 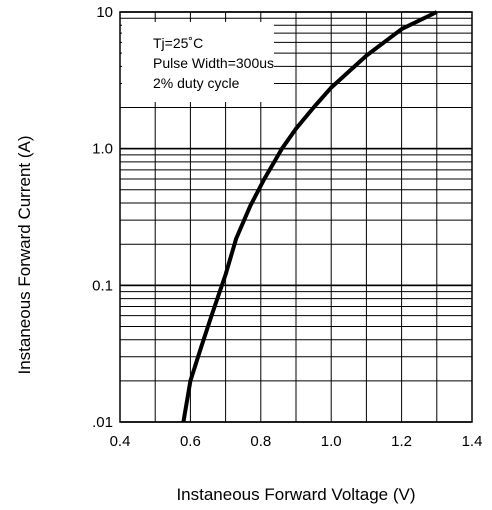 I want to click on y-tick-label: .01, so click(x=102, y=422).